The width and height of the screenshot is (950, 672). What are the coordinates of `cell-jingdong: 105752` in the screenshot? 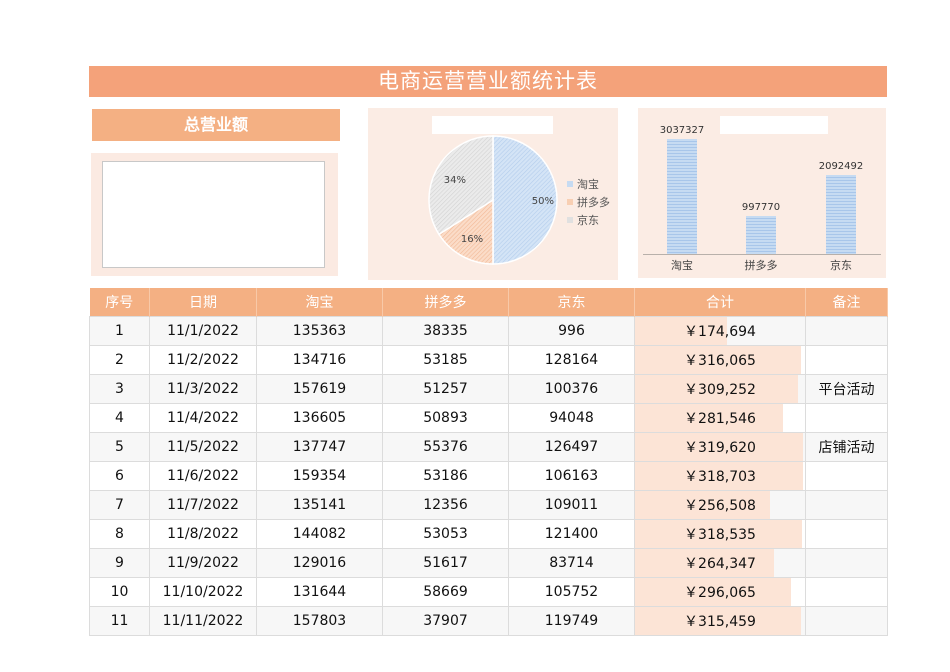 It's located at (571, 591).